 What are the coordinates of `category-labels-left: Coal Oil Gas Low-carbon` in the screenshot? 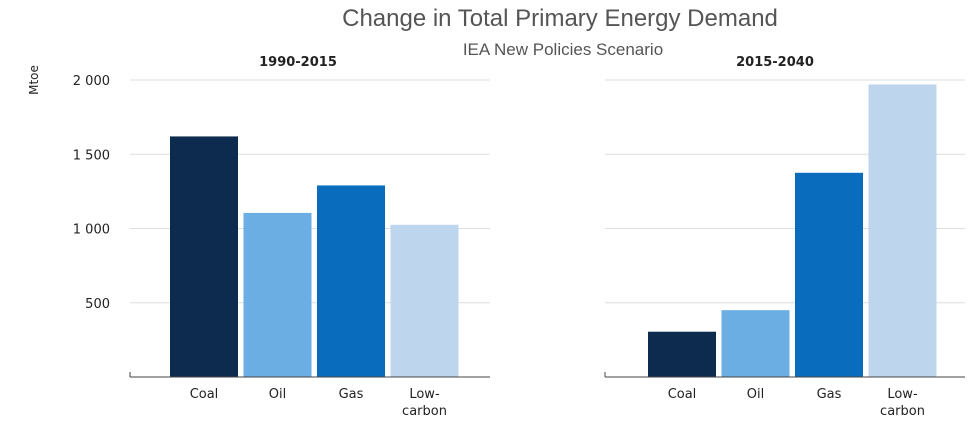 It's located at (318, 403).